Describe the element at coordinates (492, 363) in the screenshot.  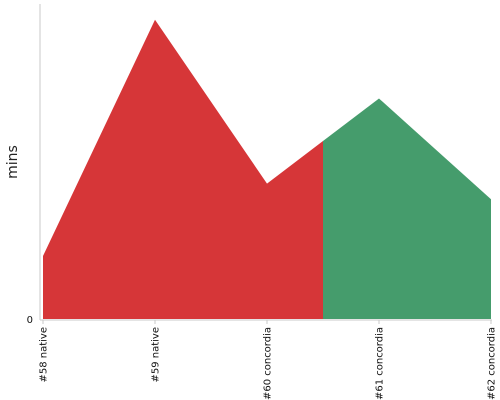
I see `x-tick-label: #62 concordia` at that location.